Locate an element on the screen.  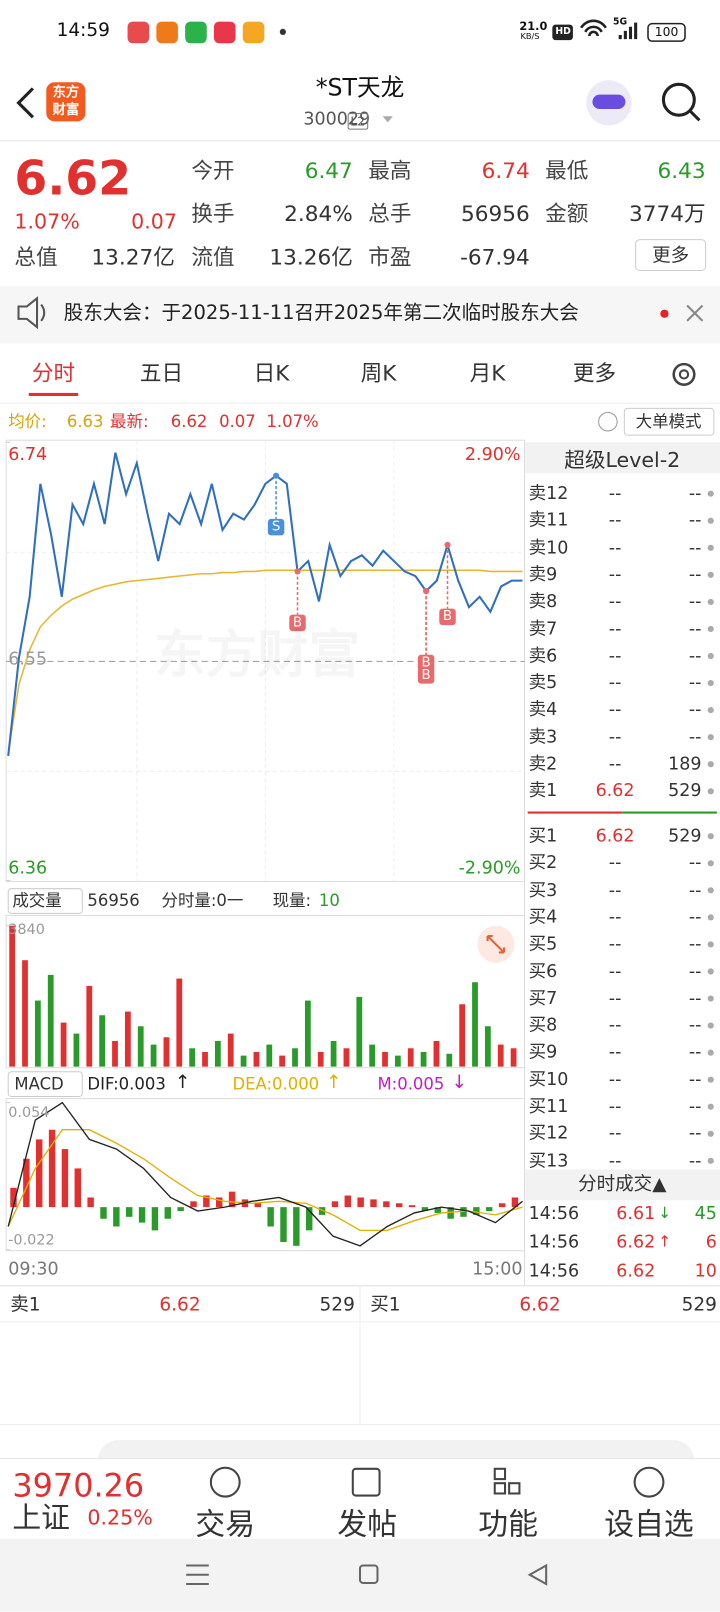
back-button is located at coordinates (25, 103).